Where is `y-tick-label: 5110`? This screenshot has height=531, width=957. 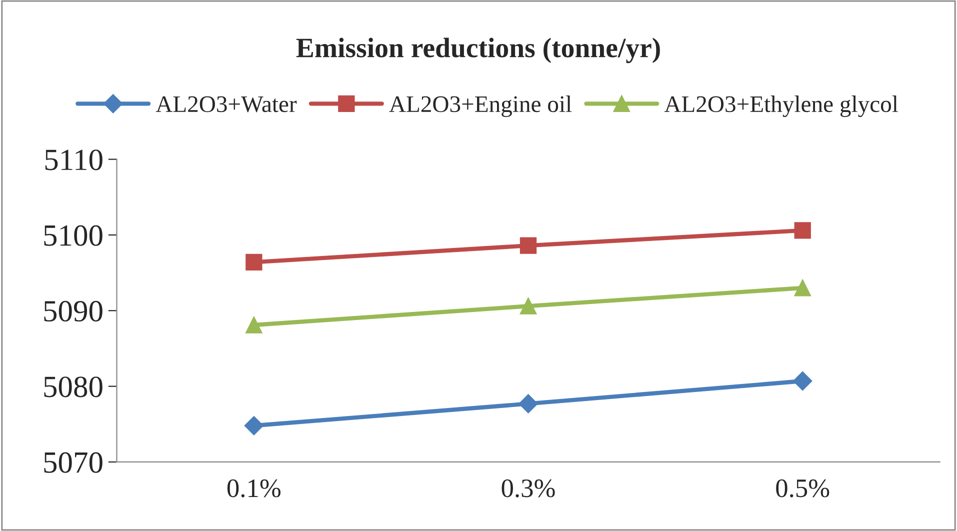 y-tick-label: 5110 is located at coordinates (73, 160).